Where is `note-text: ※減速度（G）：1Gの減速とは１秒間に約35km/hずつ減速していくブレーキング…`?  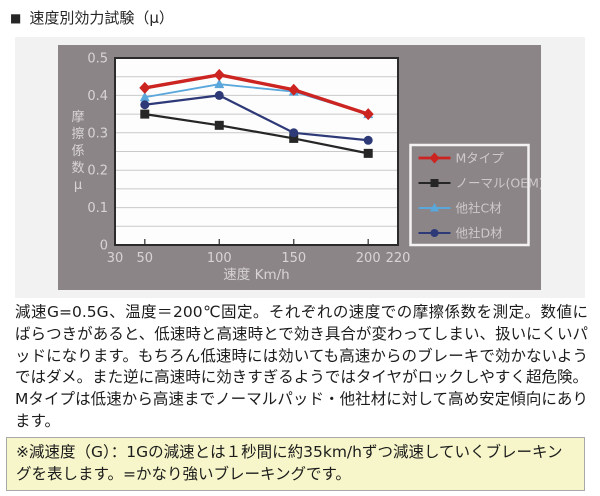 note-text: ※減速度（G）：1Gの減速とは１秒間に約35km/hずつ減速していくブレーキング… is located at coordinates (289, 463).